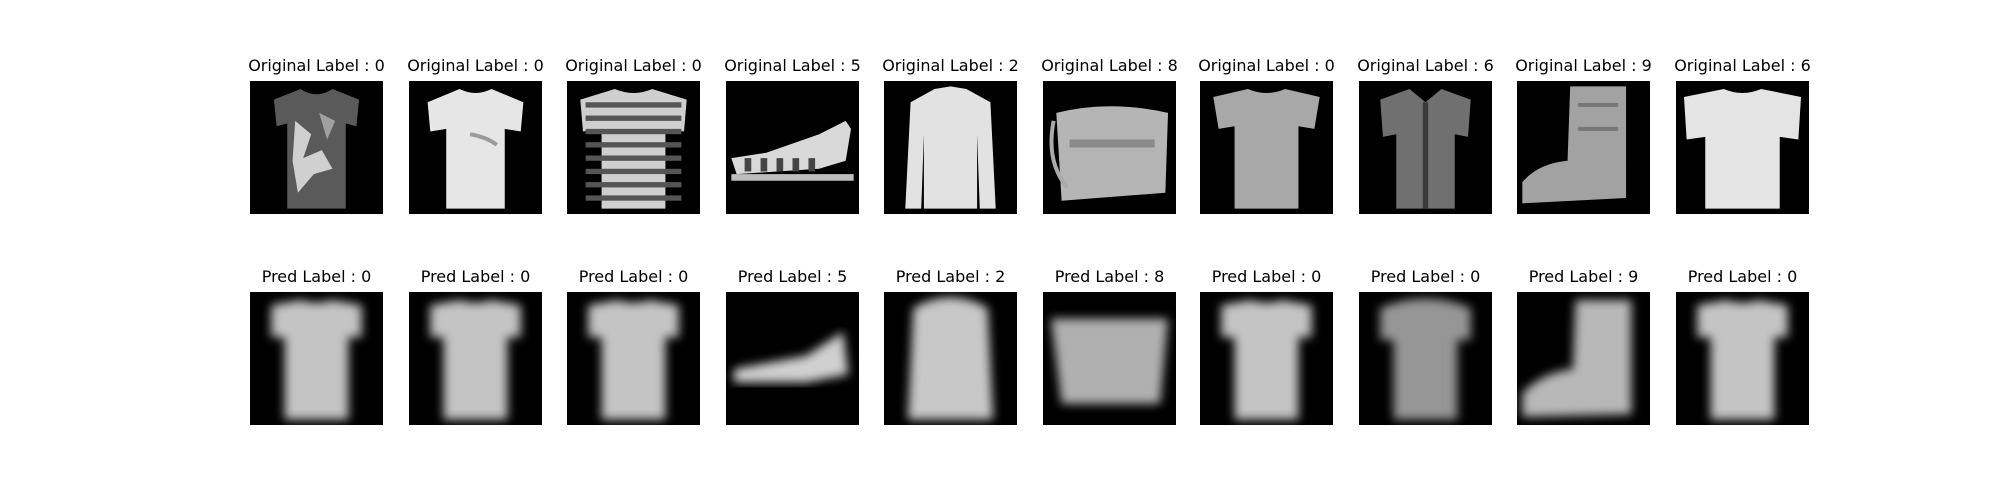 The height and width of the screenshot is (500, 2000). I want to click on original-sample: Original Label : 9, so click(1583, 136).